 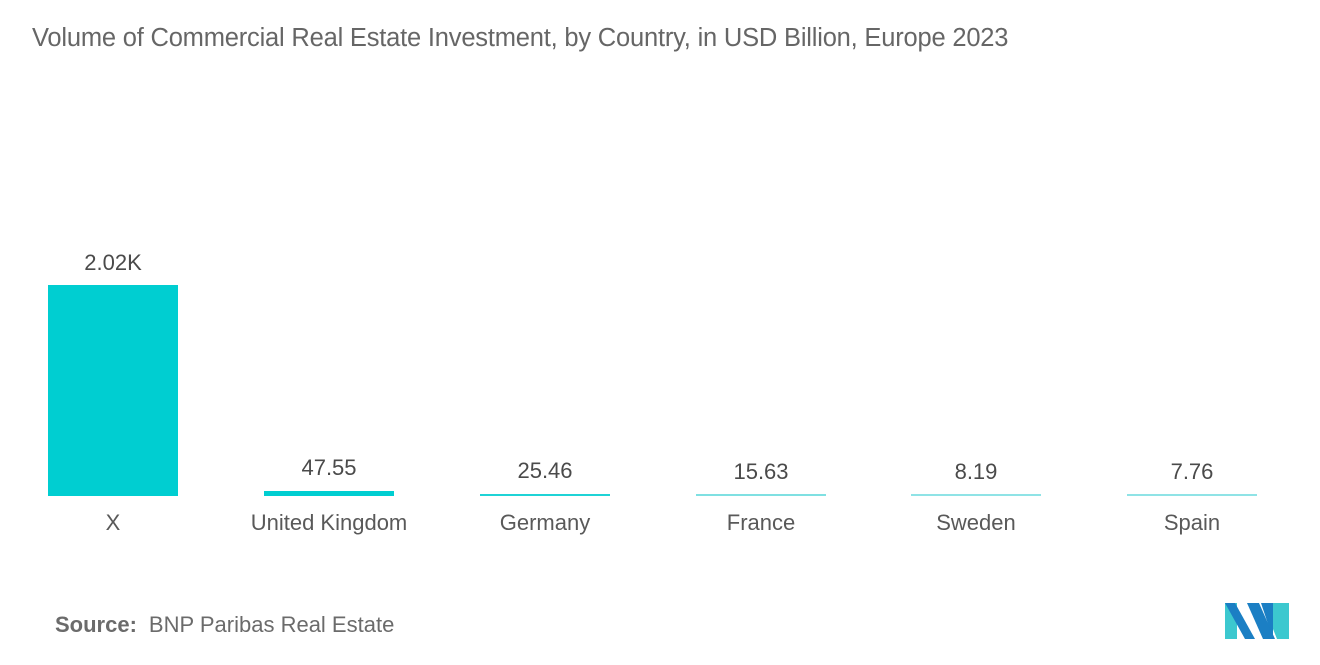 What do you see at coordinates (545, 470) in the screenshot?
I see `value-label: 25.46` at bounding box center [545, 470].